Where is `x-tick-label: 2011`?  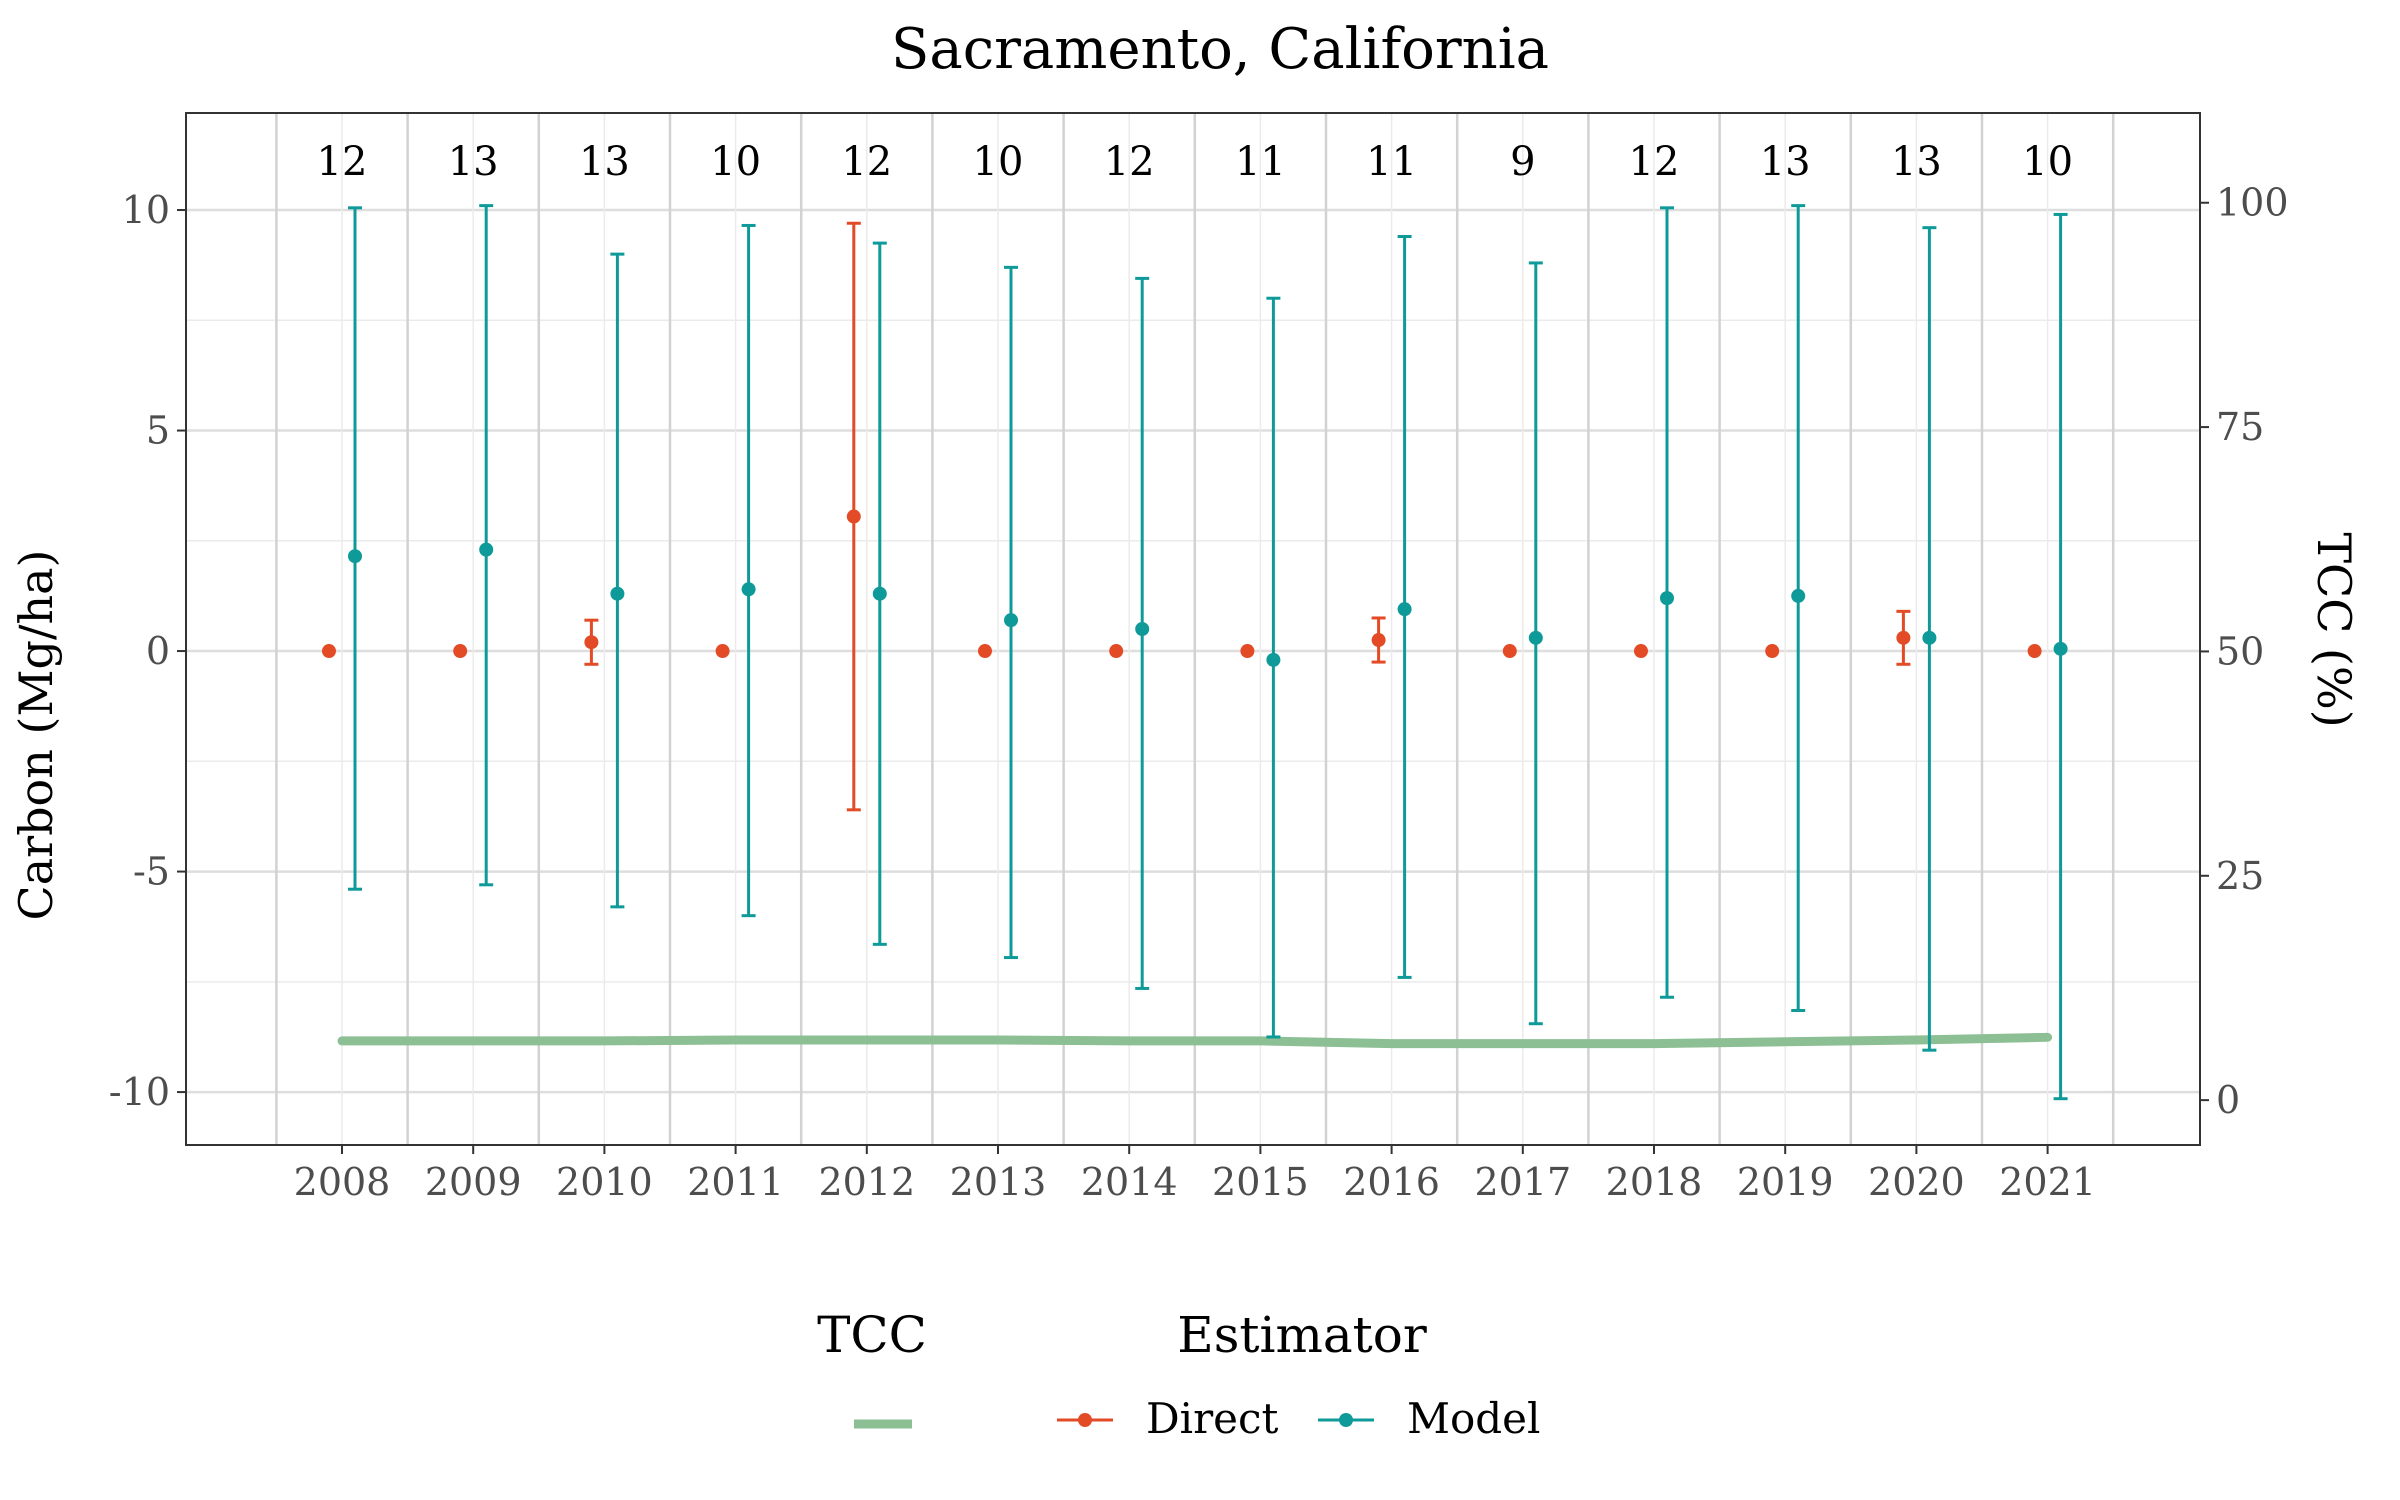 x-tick-label: 2011 is located at coordinates (735, 1182).